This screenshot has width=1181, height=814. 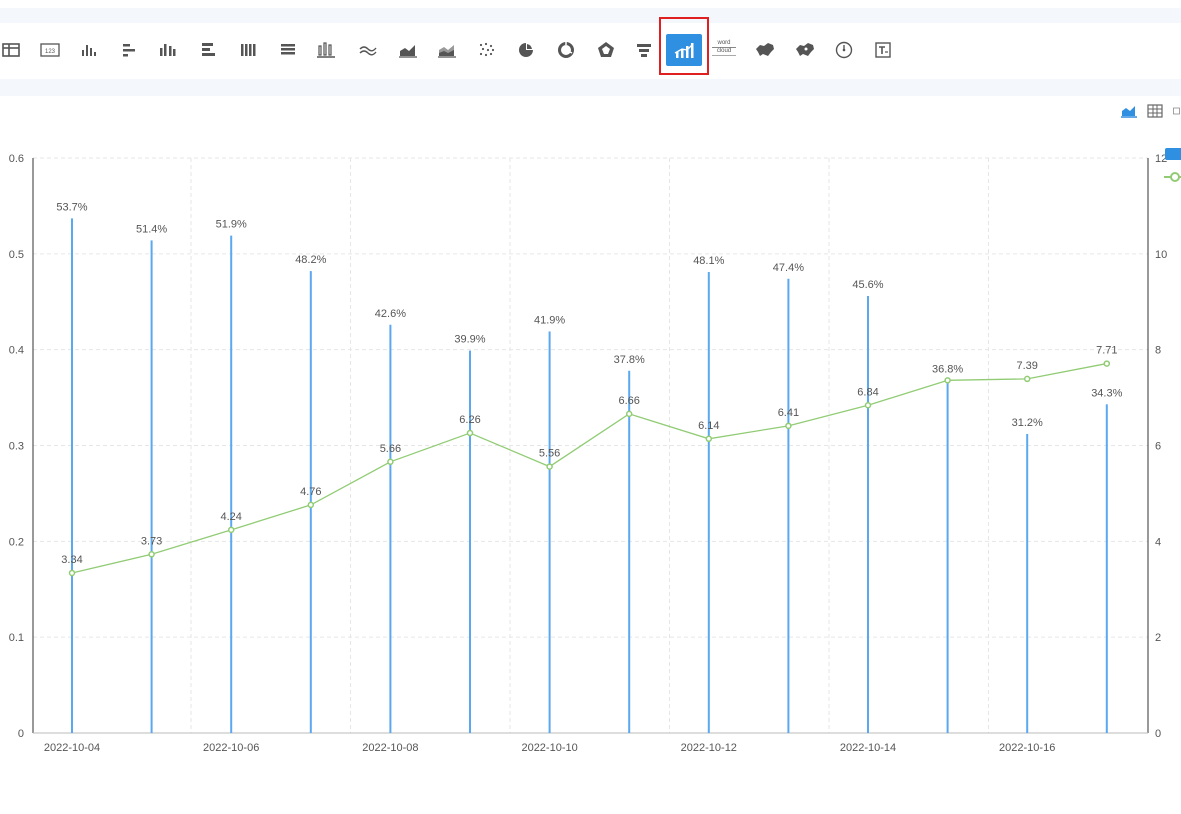 What do you see at coordinates (566, 50) in the screenshot?
I see `donut-chart-icon` at bounding box center [566, 50].